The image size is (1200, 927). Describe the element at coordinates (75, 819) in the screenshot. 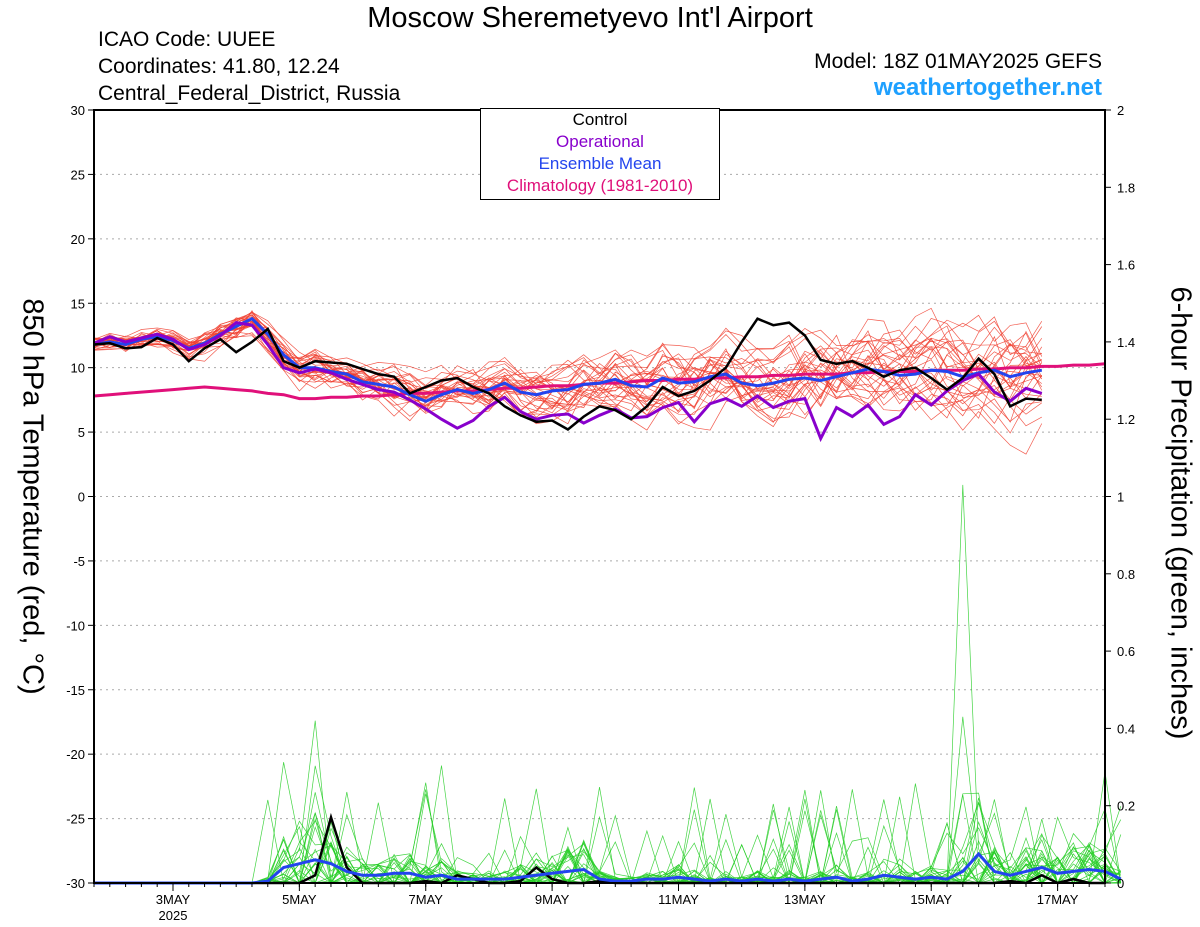

I see `left-tick-label: -25` at that location.